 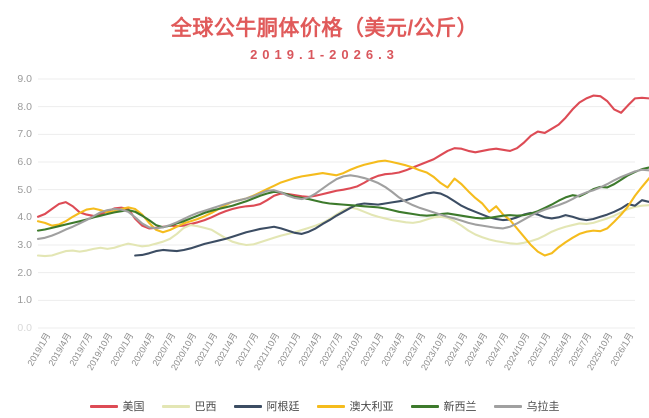 What do you see at coordinates (24, 162) in the screenshot?
I see `y-axis-tick-label: 6.0` at bounding box center [24, 162].